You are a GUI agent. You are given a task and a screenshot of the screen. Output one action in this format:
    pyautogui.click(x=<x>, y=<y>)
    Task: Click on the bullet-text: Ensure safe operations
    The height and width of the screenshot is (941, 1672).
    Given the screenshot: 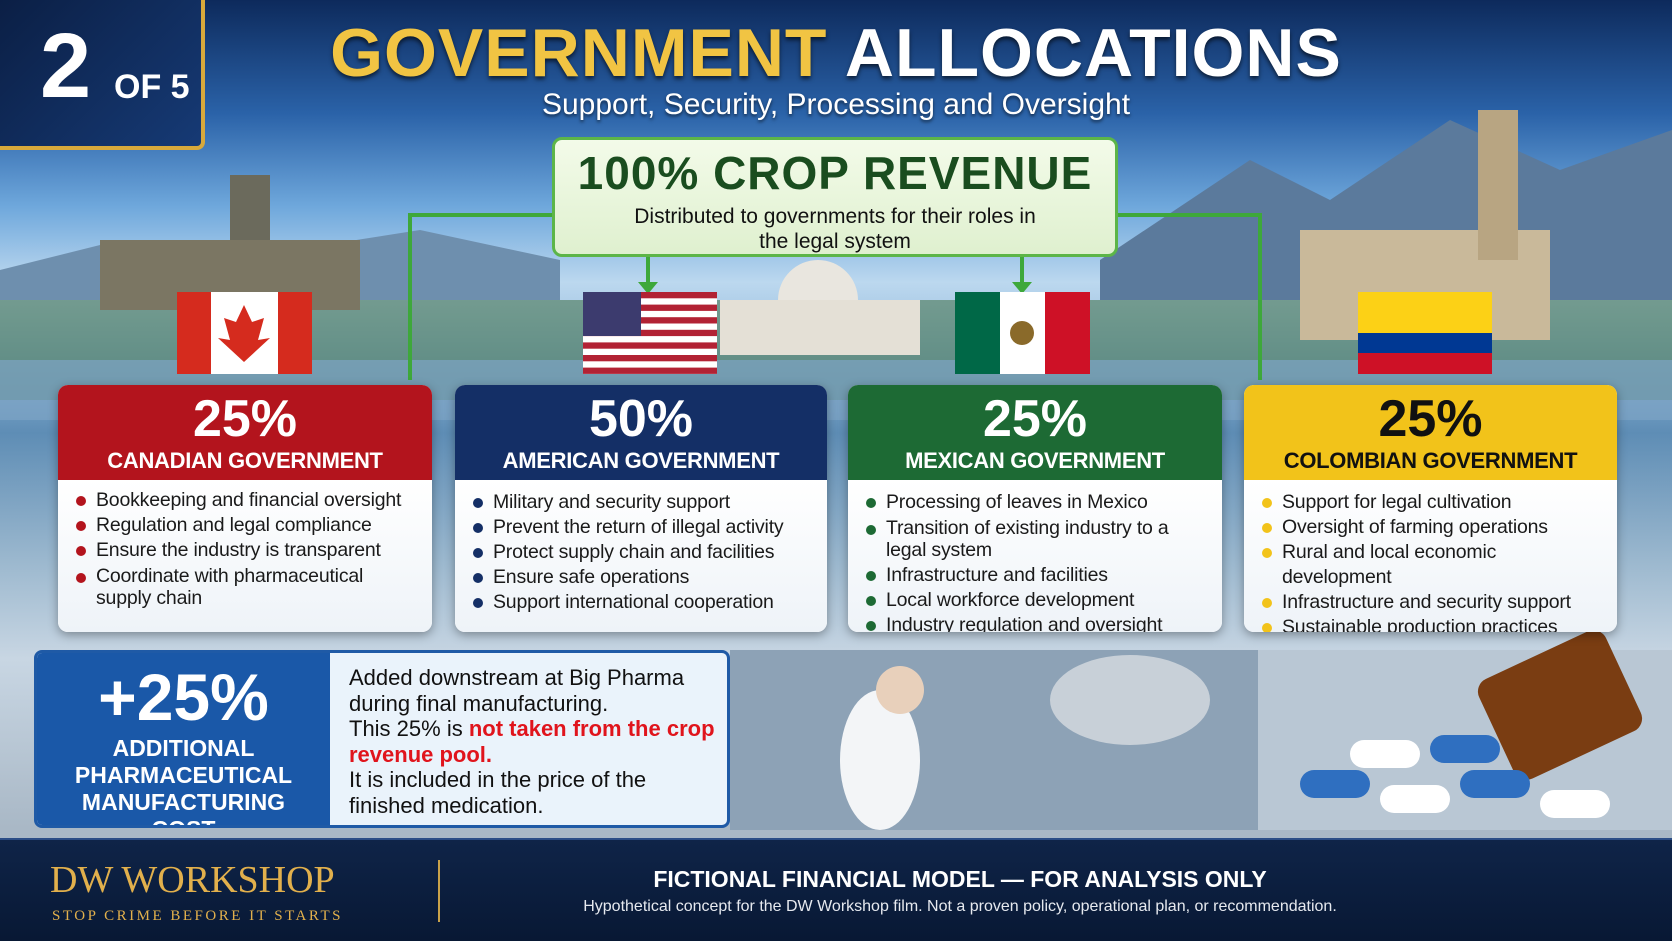 What is the action you would take?
    pyautogui.click(x=591, y=577)
    